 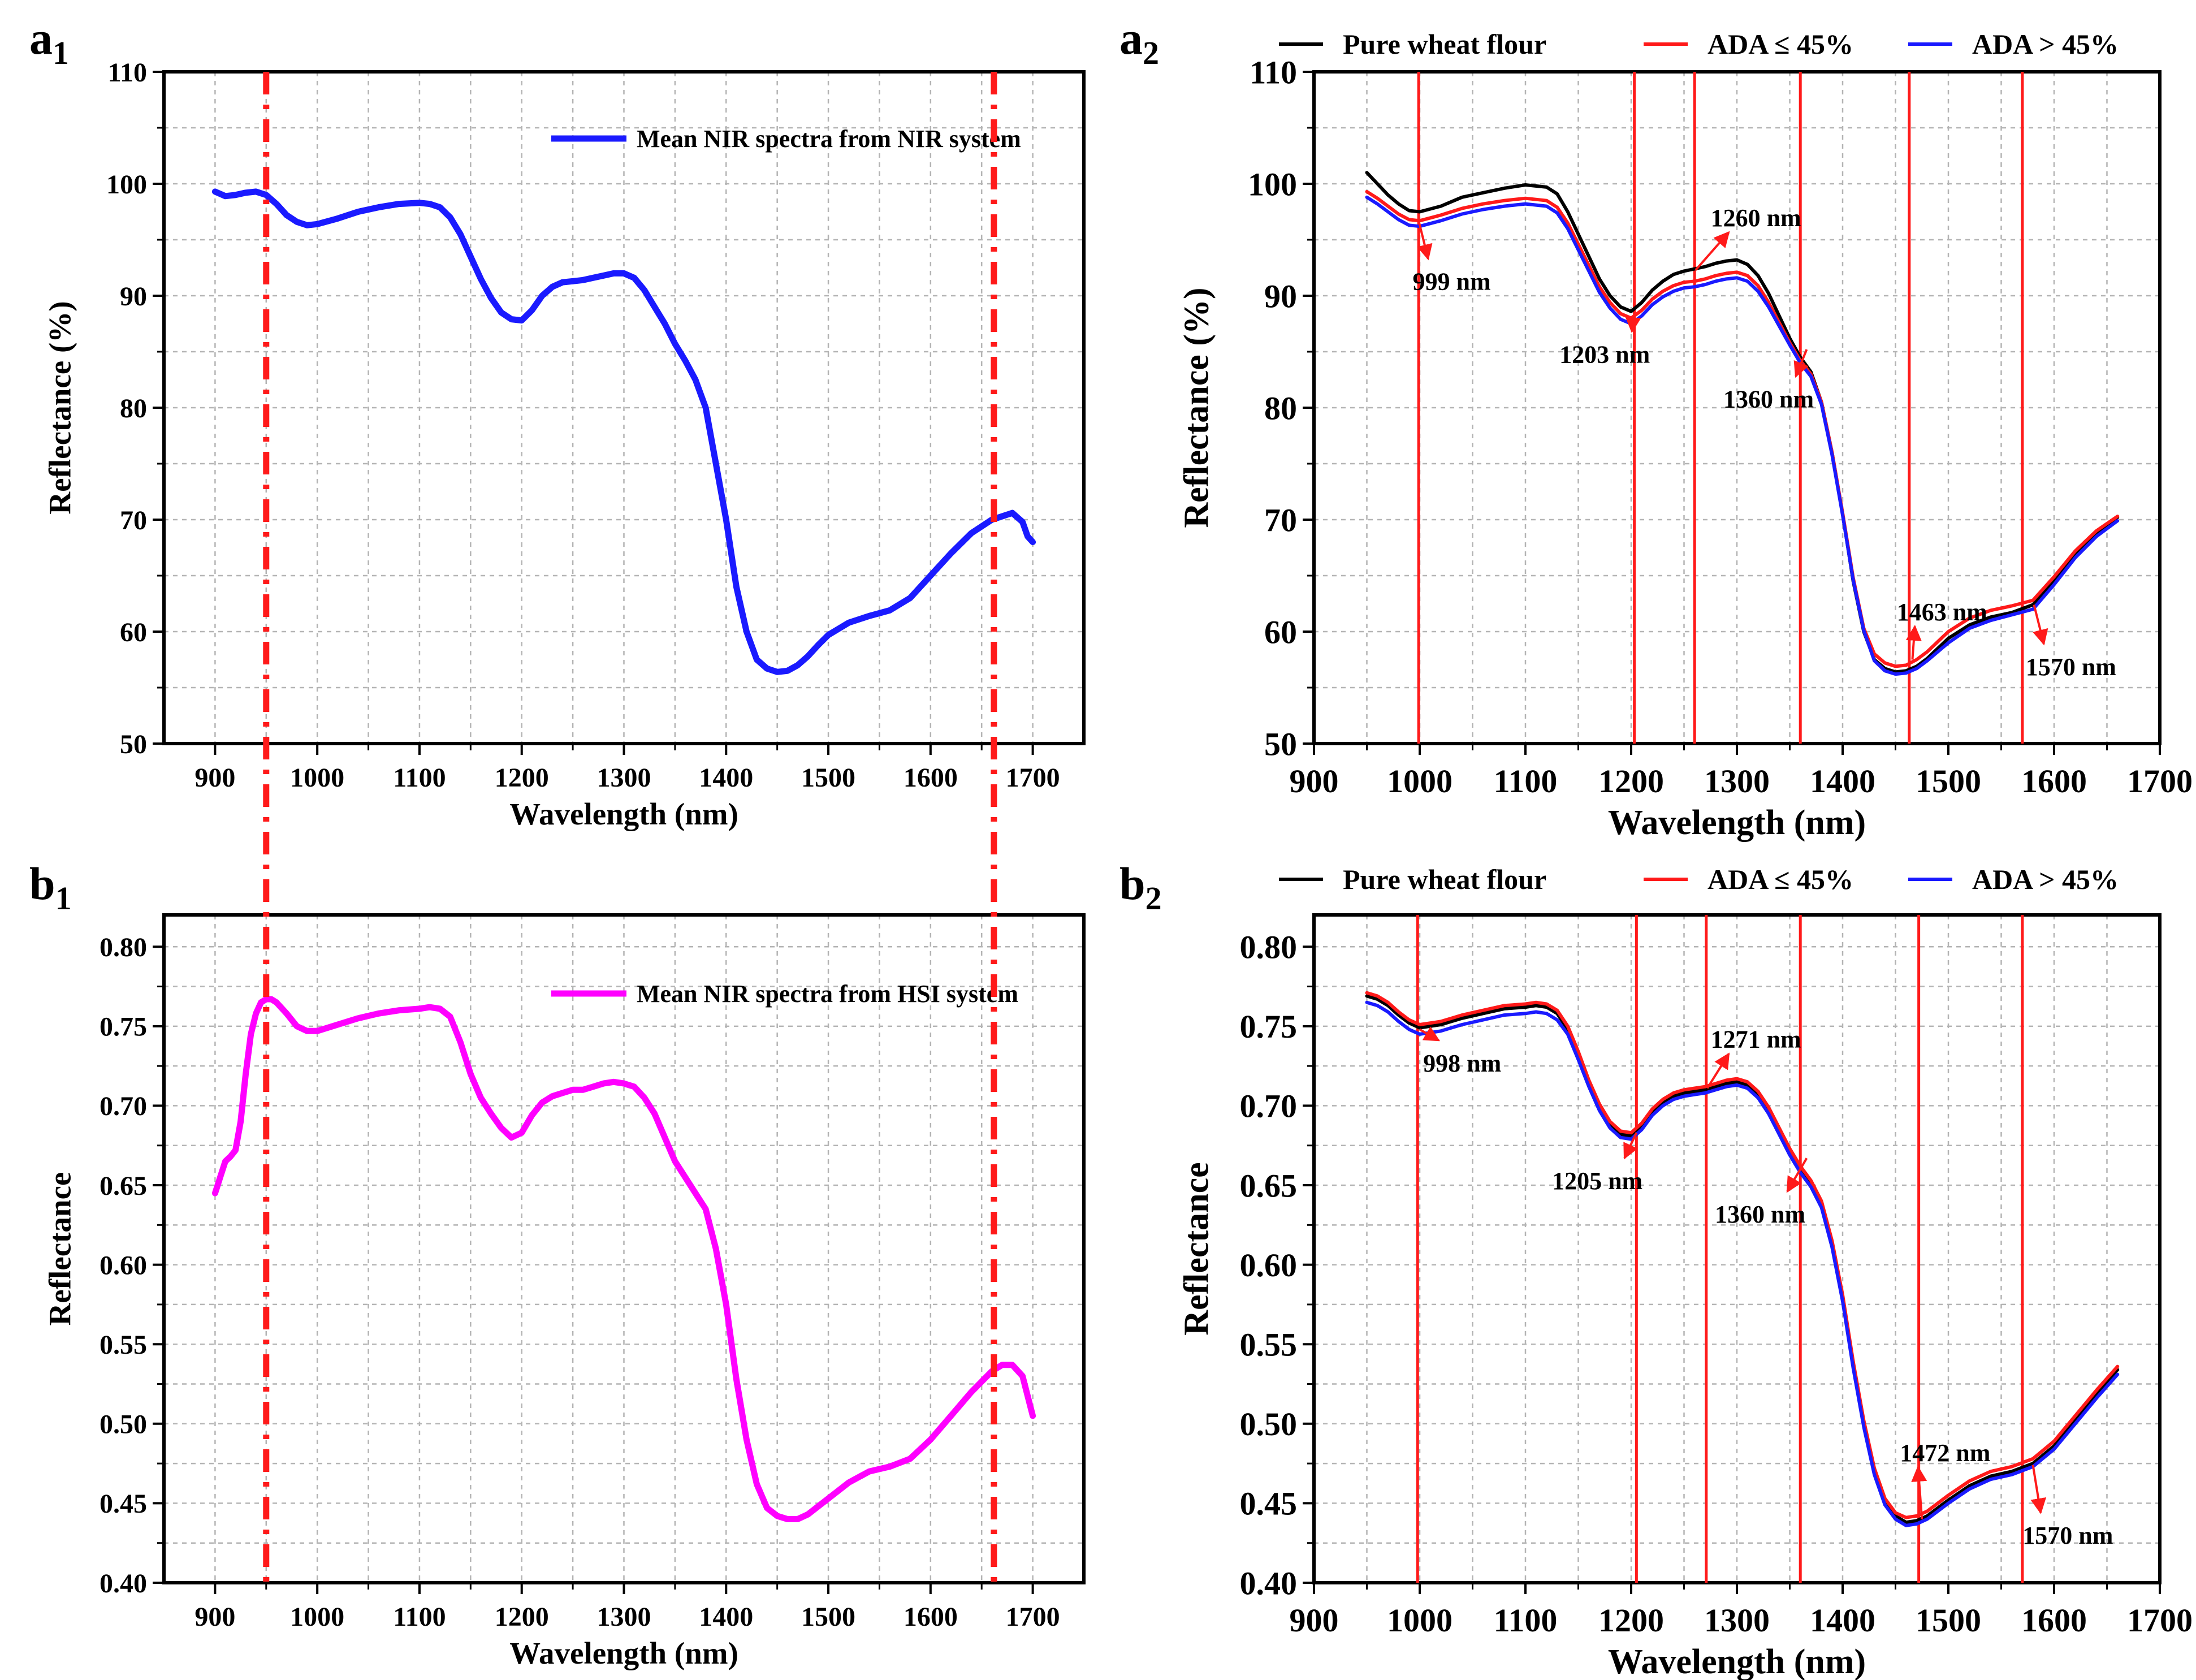 I want to click on x-tick-label: 1500, so click(x=1948, y=1620).